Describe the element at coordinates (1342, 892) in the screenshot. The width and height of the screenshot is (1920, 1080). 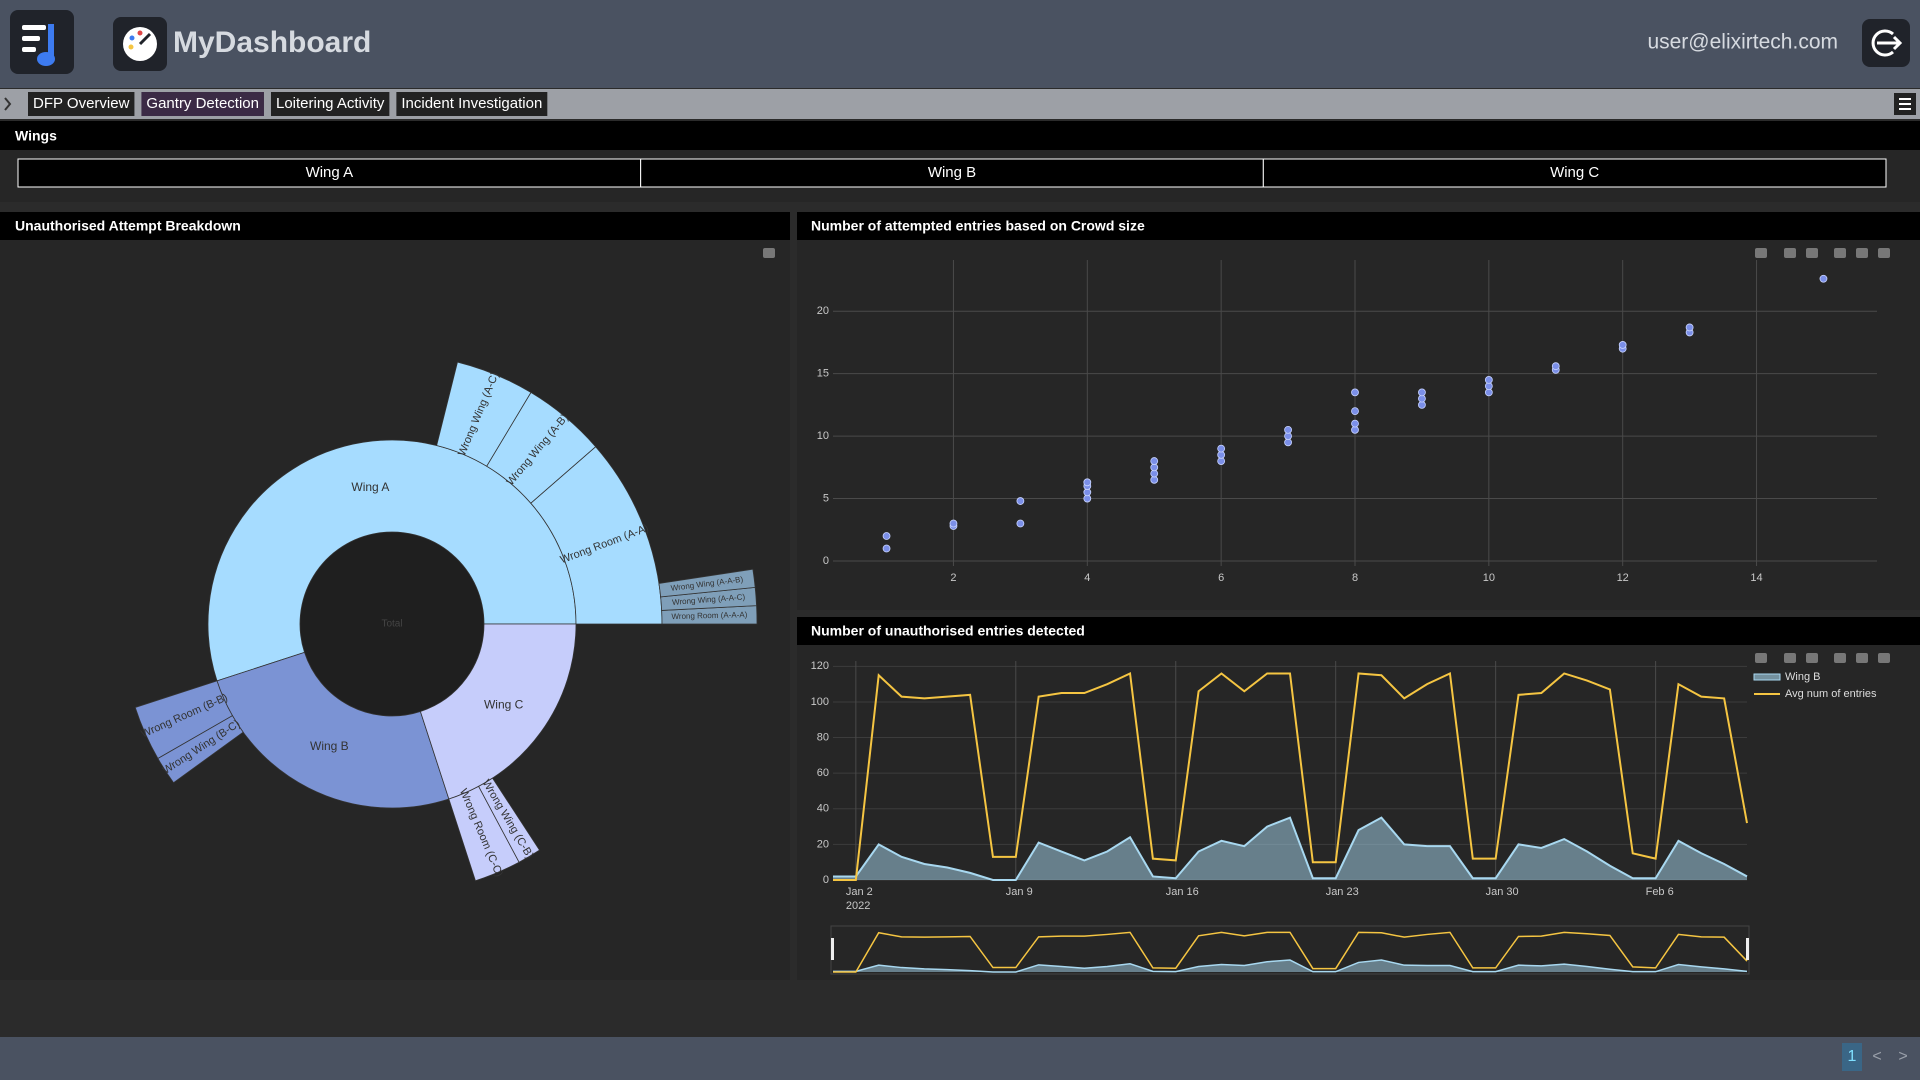
I see `x-tick-label: Jan 23` at that location.